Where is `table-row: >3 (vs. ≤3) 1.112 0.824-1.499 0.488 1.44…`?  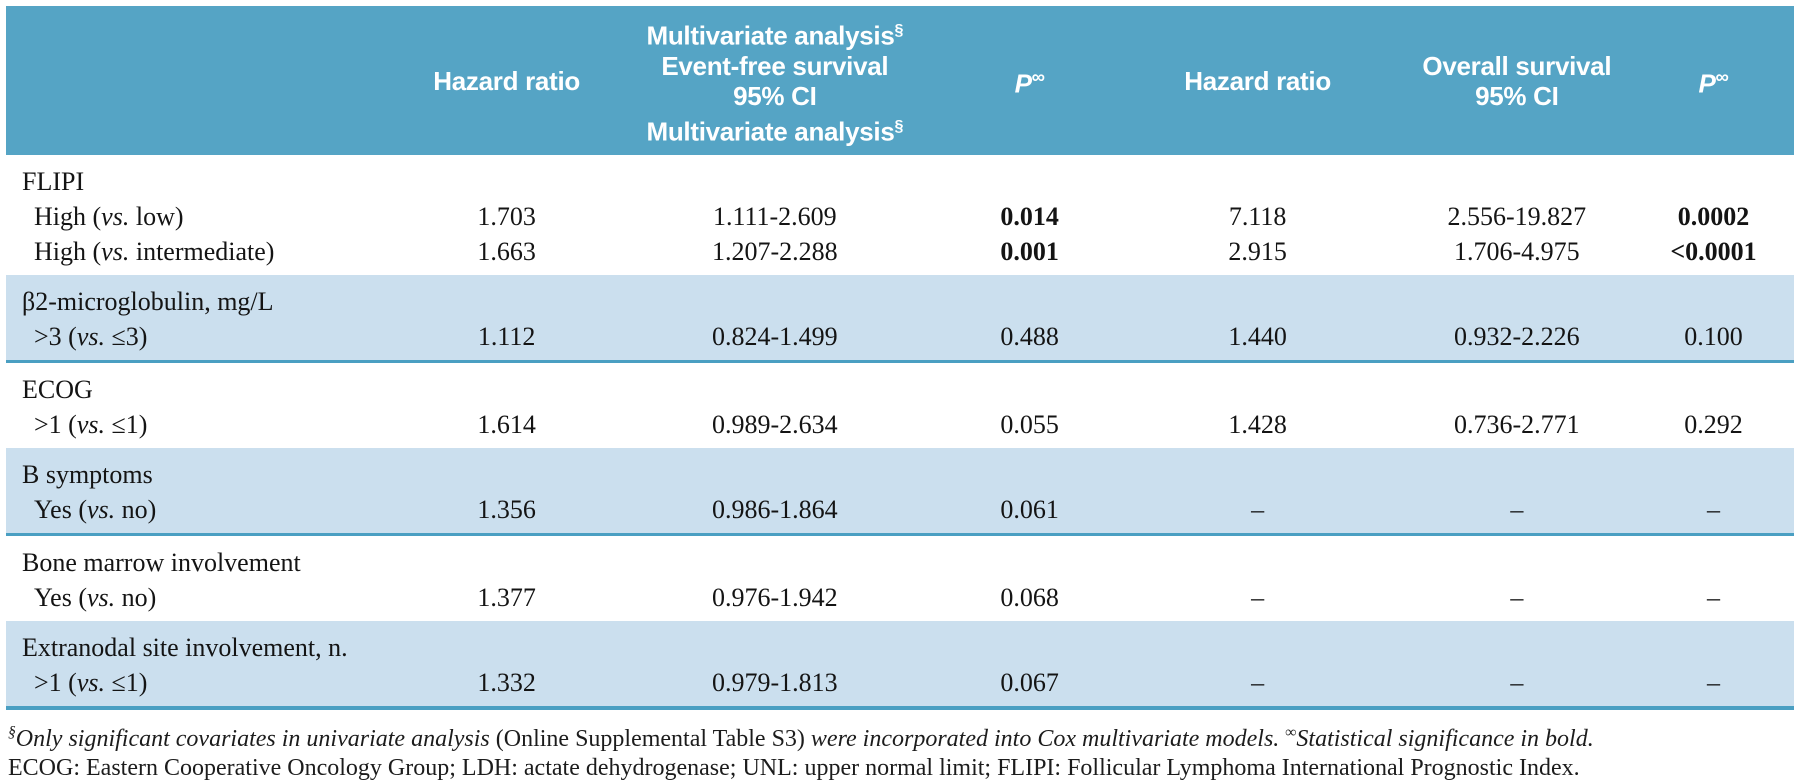
table-row: >3 (vs. ≤3) 1.112 0.824-1.499 0.488 1.44… is located at coordinates (900, 336).